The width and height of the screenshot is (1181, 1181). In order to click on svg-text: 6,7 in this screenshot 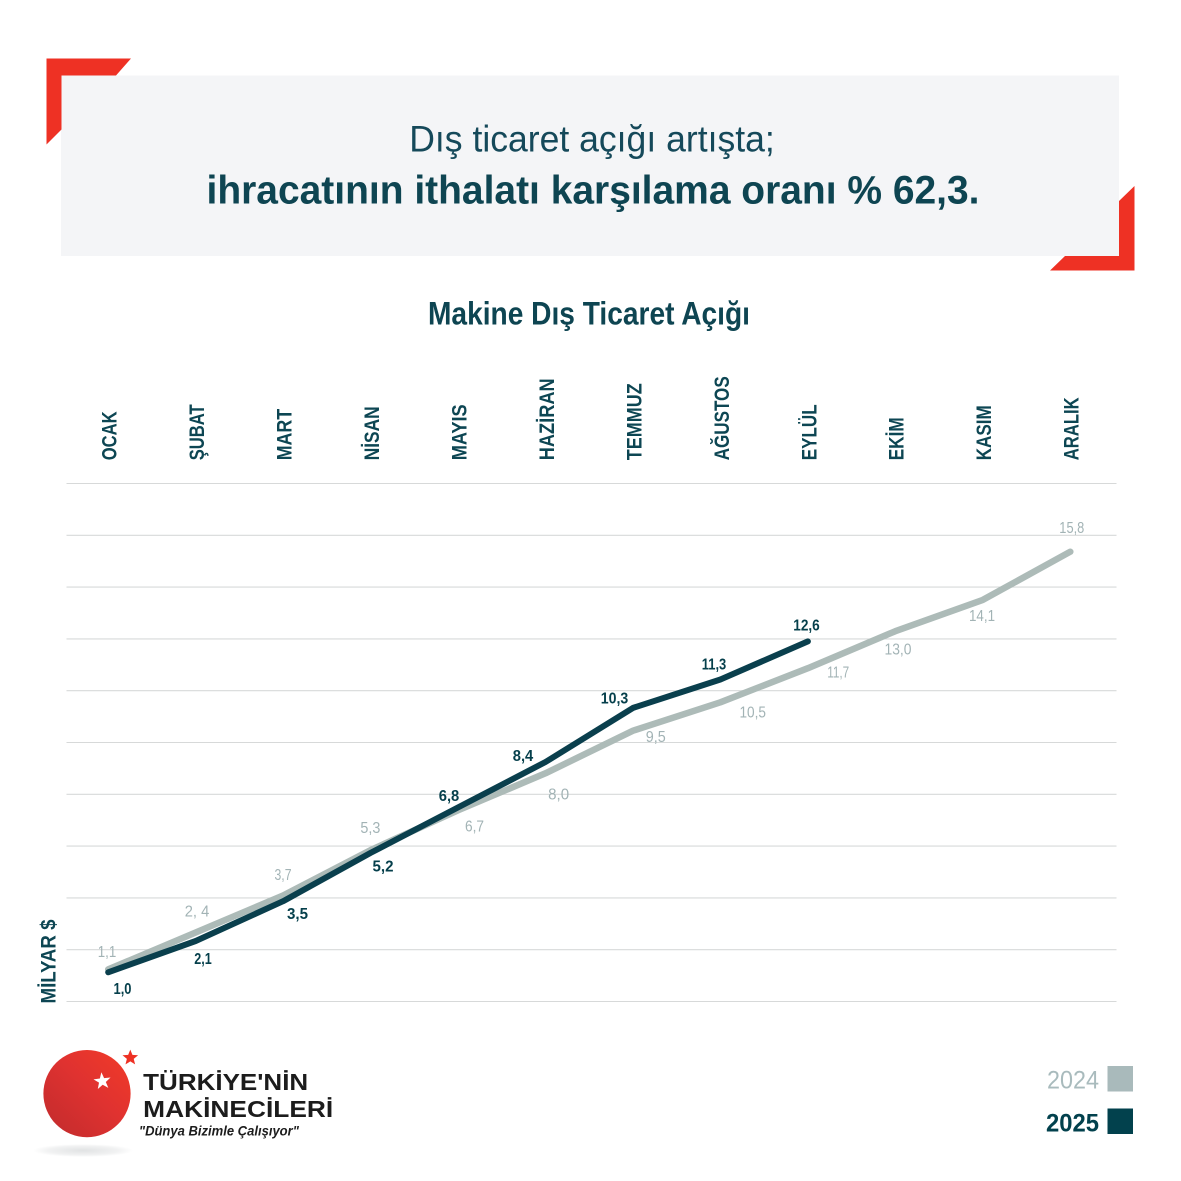, I will do `click(474, 827)`.